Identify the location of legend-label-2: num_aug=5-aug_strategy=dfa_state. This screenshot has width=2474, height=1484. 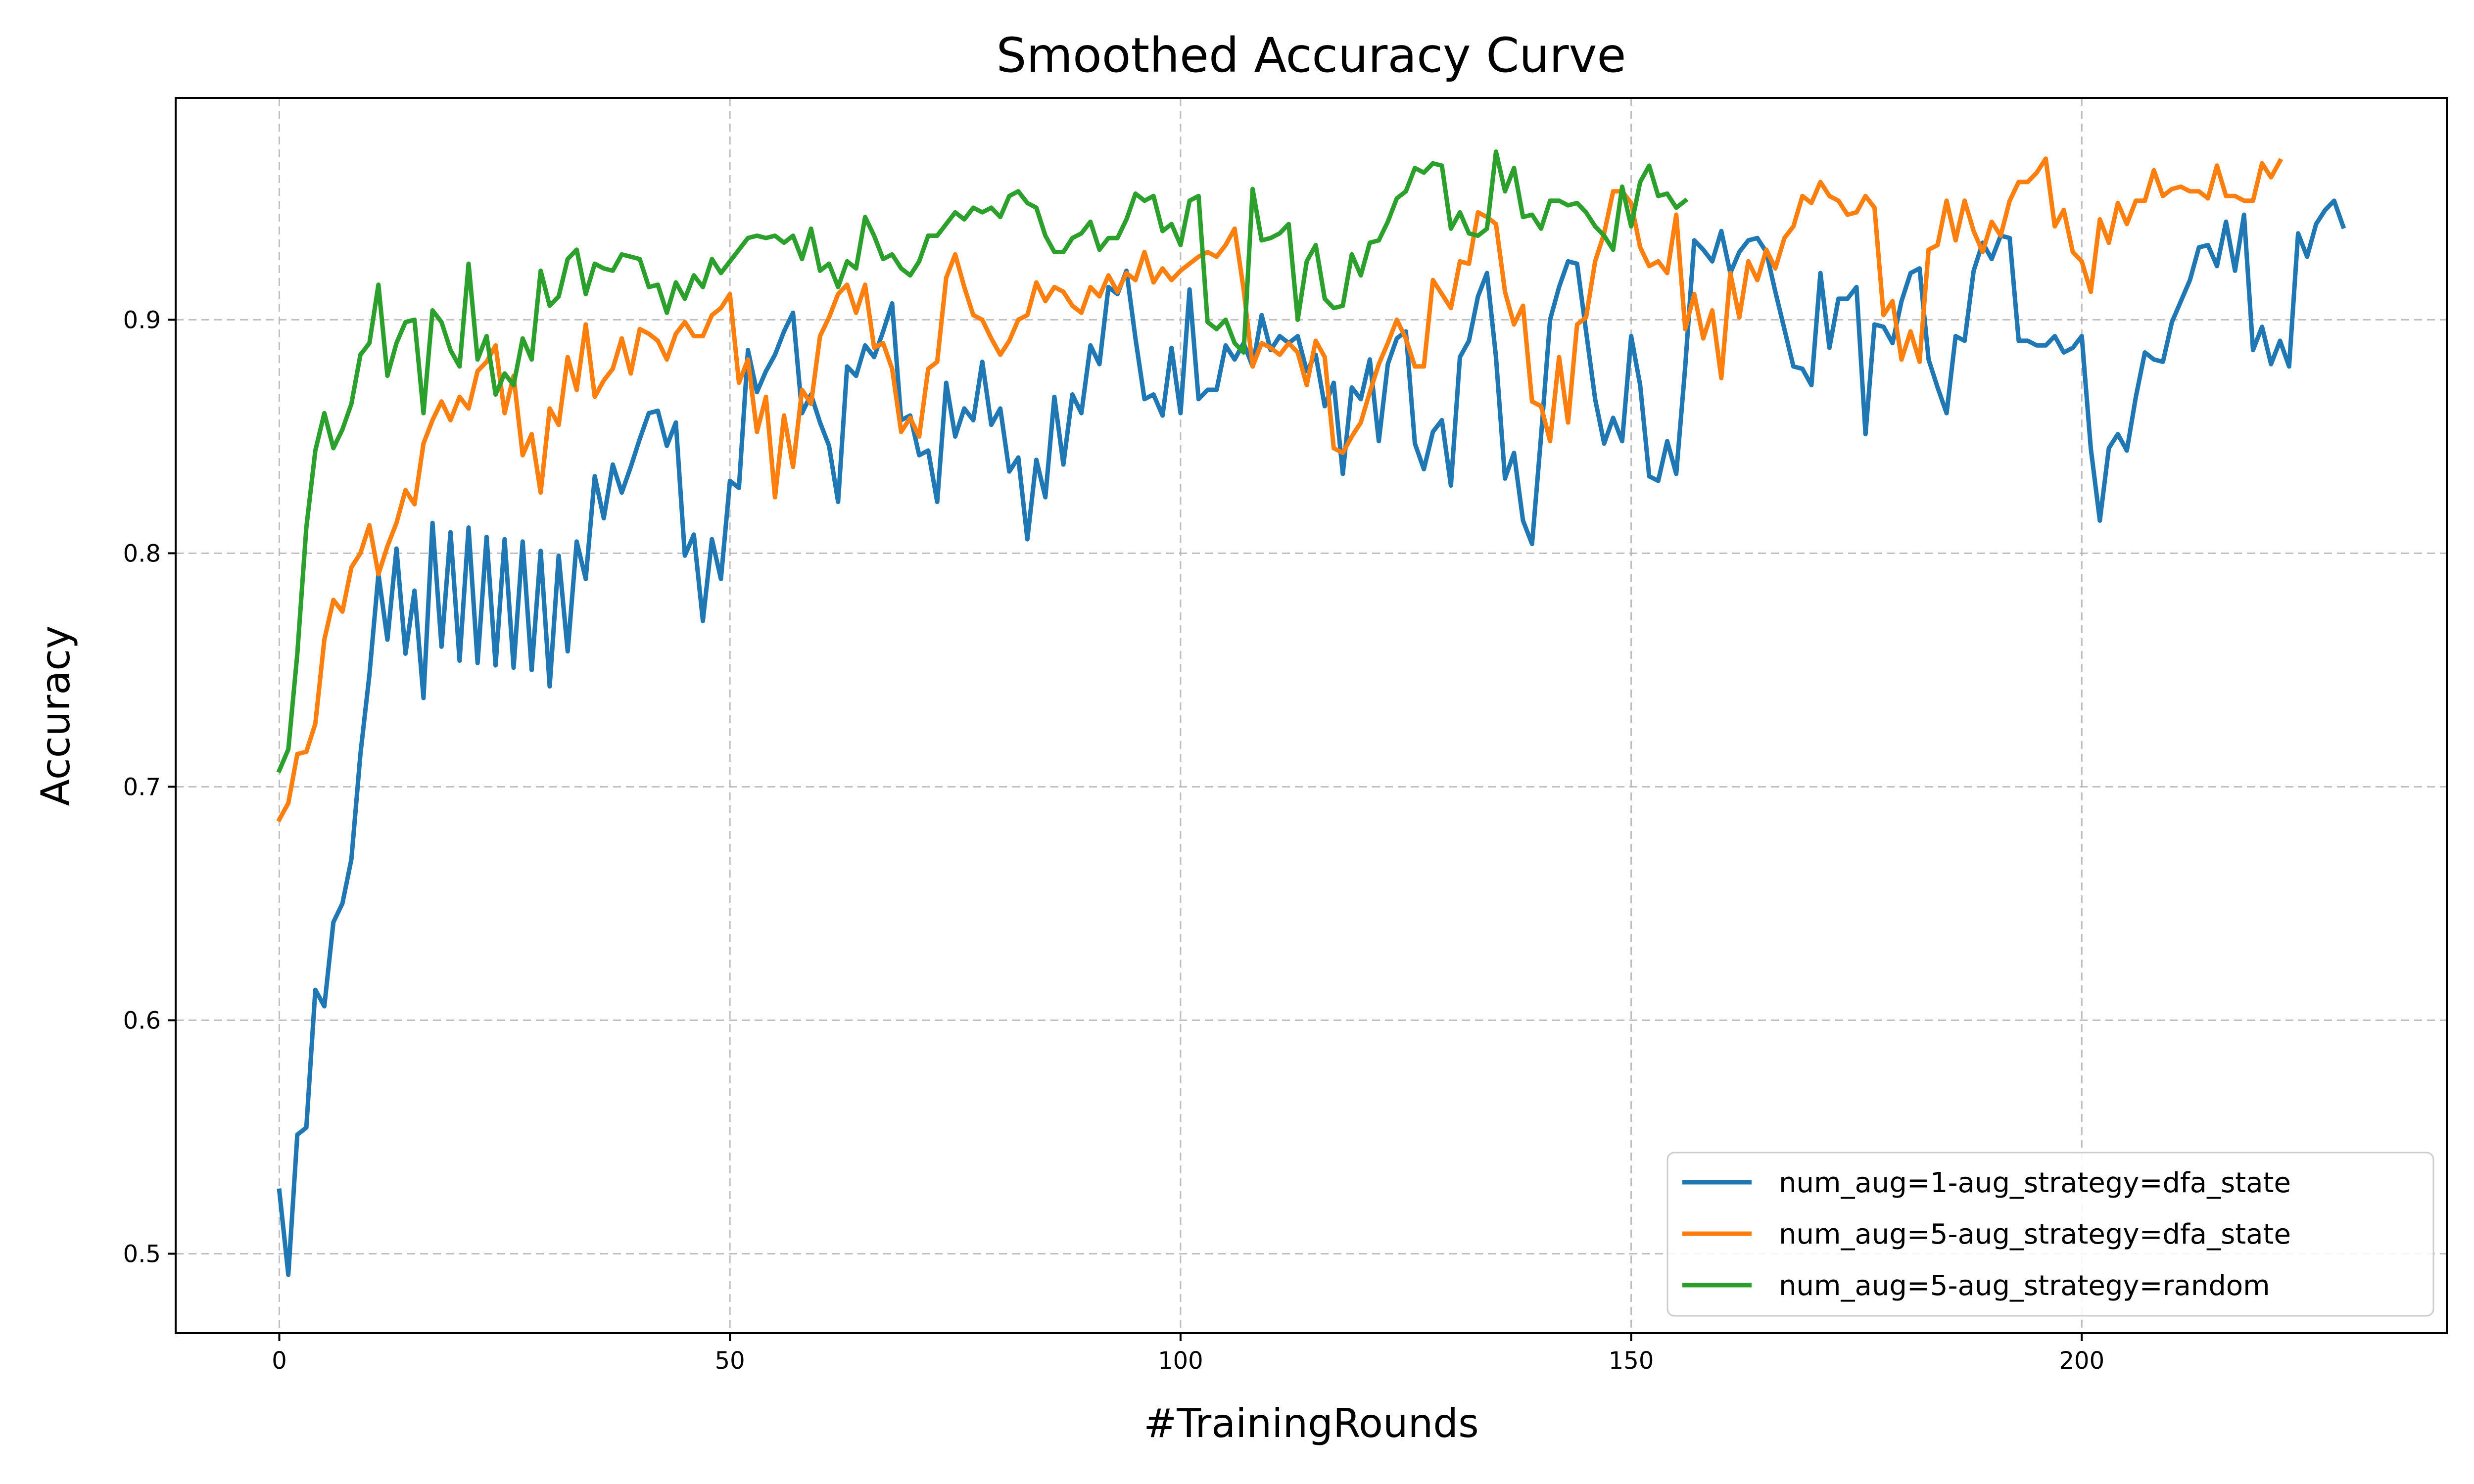
(2035, 1234).